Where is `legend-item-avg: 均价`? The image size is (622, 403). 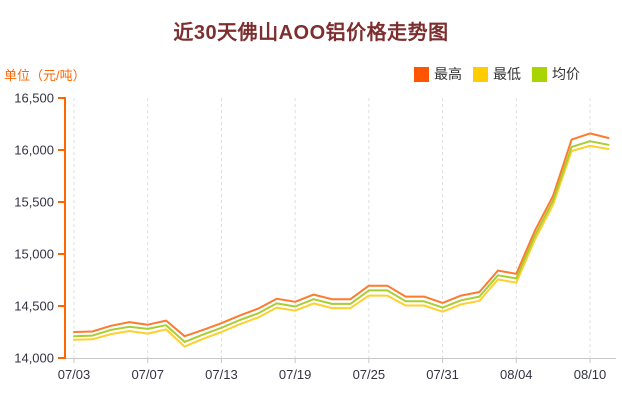
legend-item-avg: 均价 is located at coordinates (556, 74).